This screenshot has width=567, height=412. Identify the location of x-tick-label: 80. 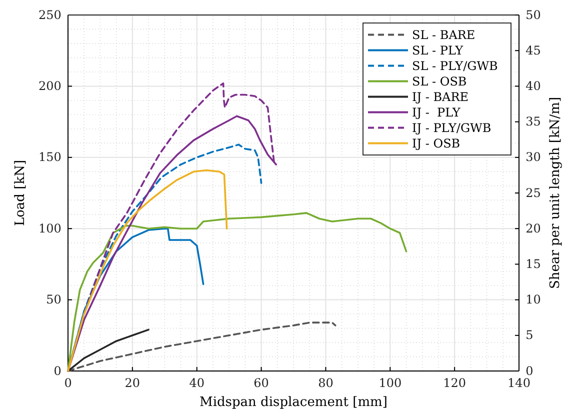
(326, 383).